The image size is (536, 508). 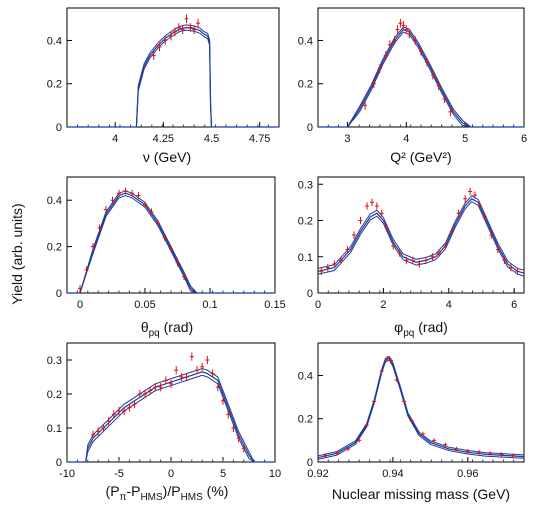 What do you see at coordinates (176, 327) in the screenshot?
I see `theta-unit: (rad)` at bounding box center [176, 327].